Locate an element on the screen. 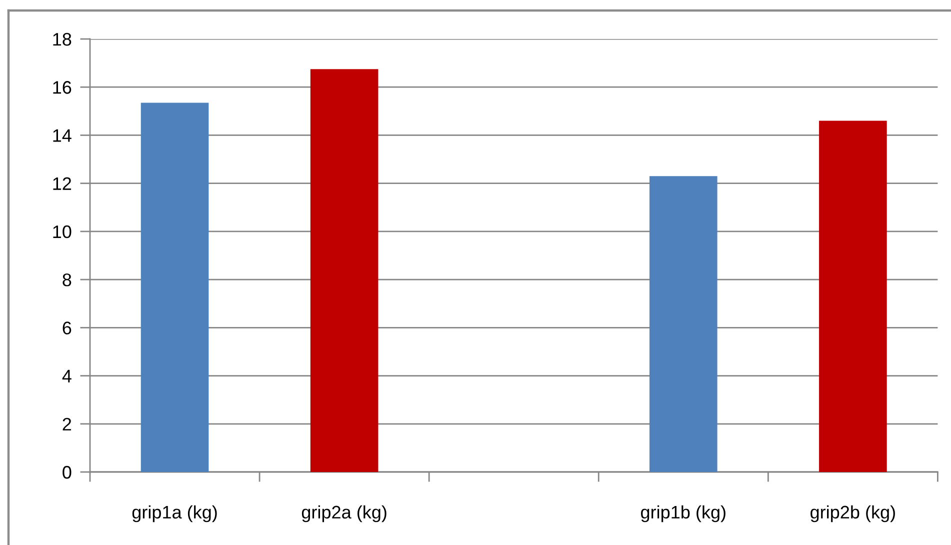  x-tick-label: grip1a (kg) is located at coordinates (174, 513).